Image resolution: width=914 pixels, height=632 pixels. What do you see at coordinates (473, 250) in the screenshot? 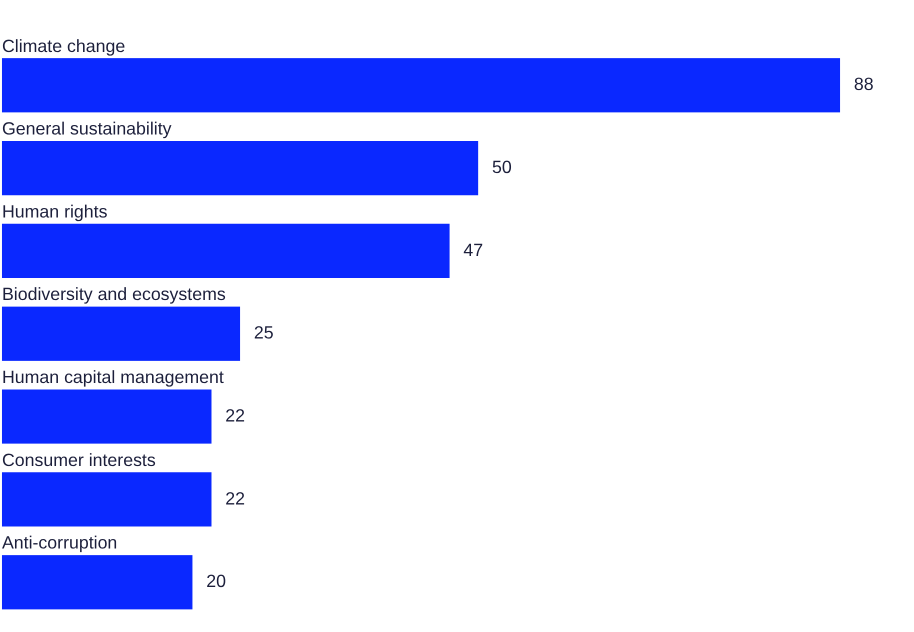
I see `data-label: 47` at bounding box center [473, 250].